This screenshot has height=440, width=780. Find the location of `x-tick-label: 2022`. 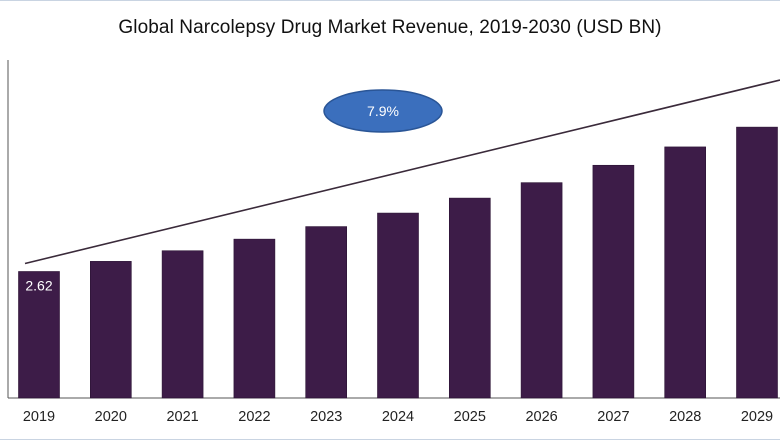

x-tick-label: 2022 is located at coordinates (254, 417).